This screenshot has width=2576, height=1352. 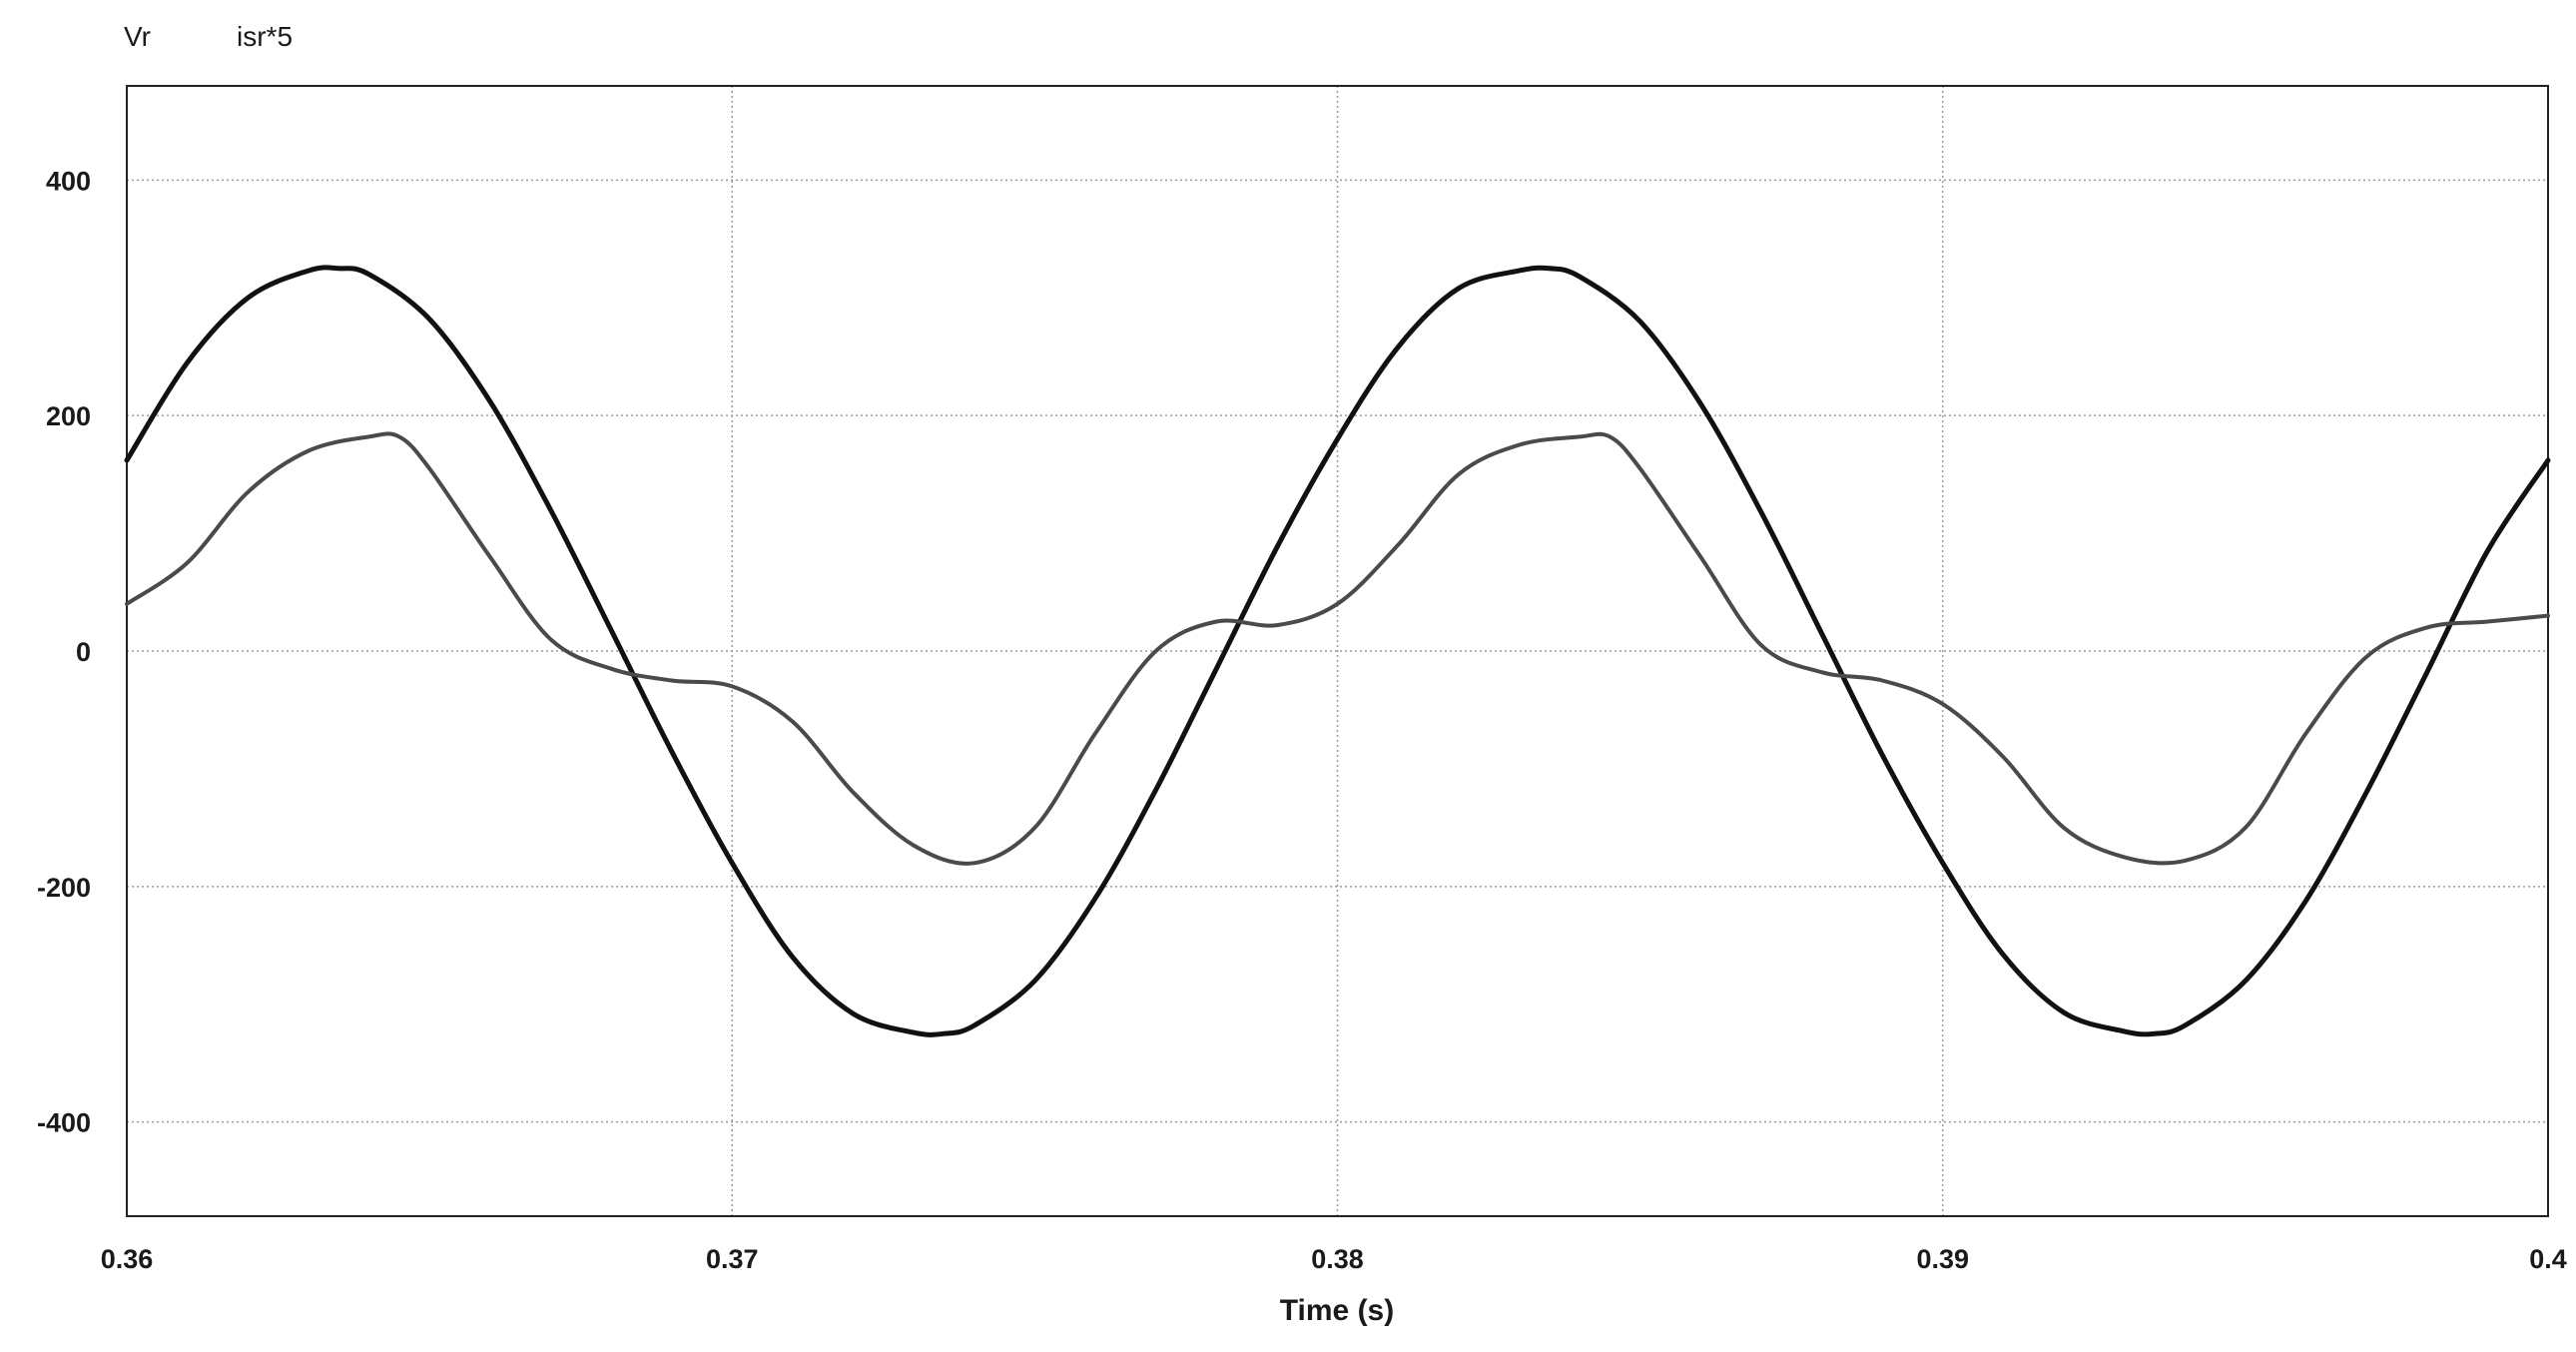 I want to click on legend-label: Vr, so click(x=137, y=37).